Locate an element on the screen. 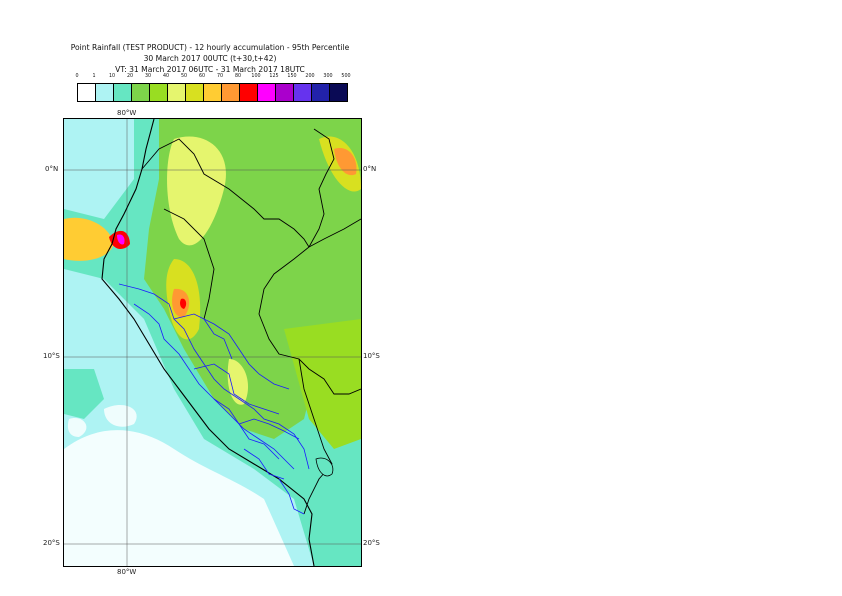  heavy-rain-area is located at coordinates (322, 384).